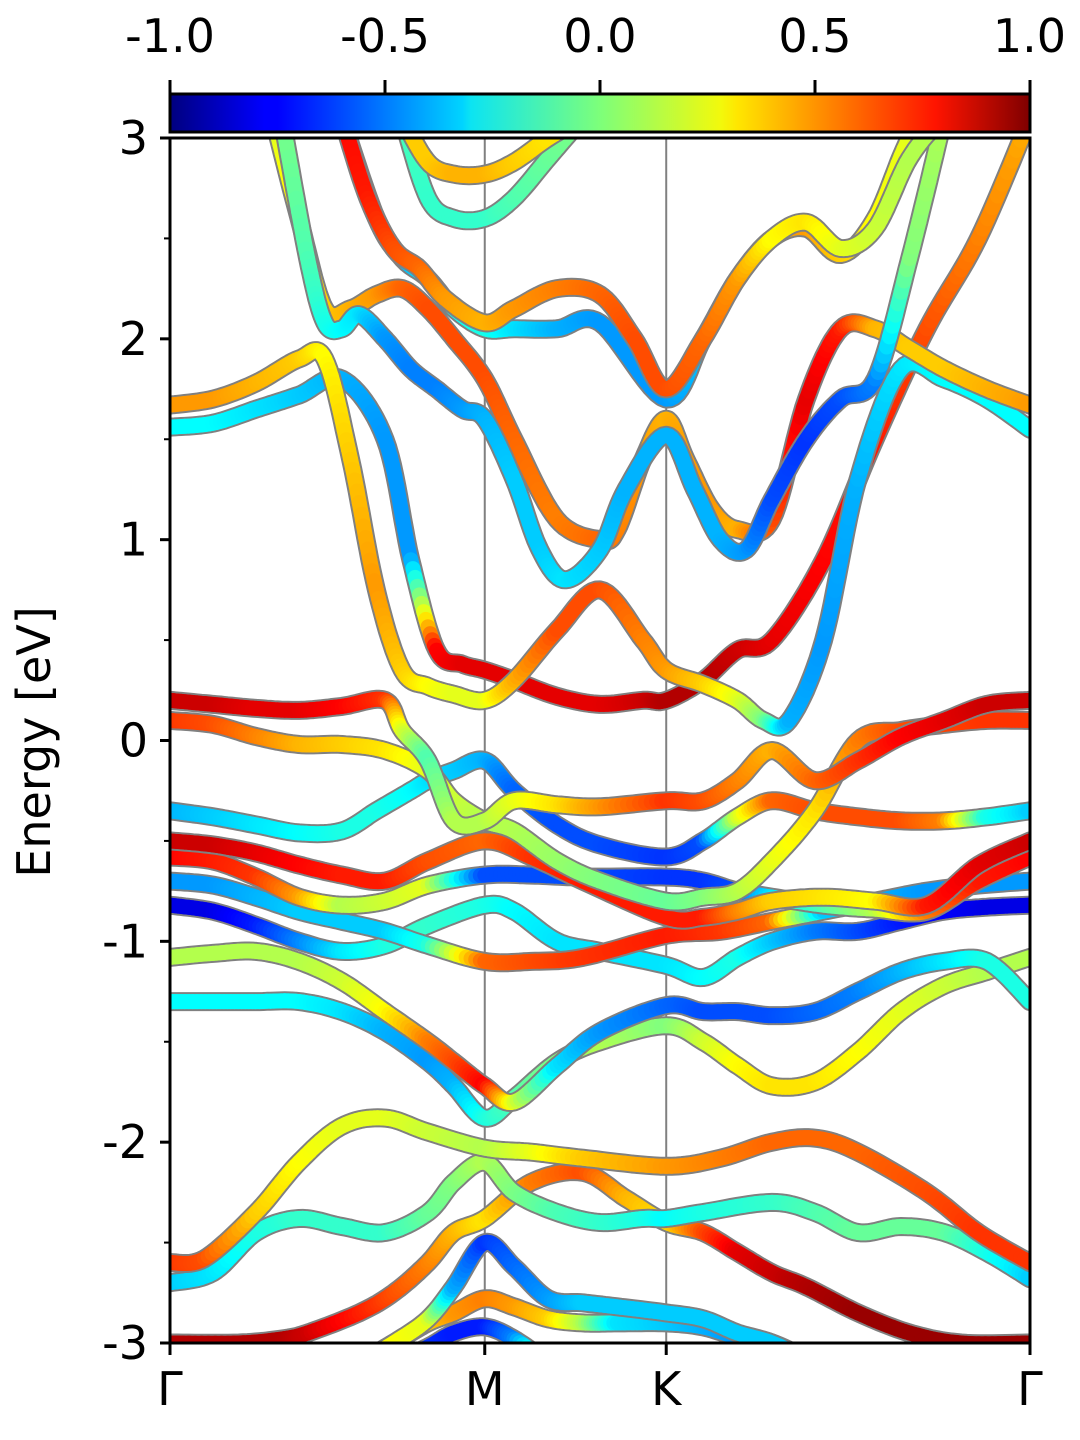  What do you see at coordinates (599, 36) in the screenshot?
I see `colorbar-tick-label: 0.0` at bounding box center [599, 36].